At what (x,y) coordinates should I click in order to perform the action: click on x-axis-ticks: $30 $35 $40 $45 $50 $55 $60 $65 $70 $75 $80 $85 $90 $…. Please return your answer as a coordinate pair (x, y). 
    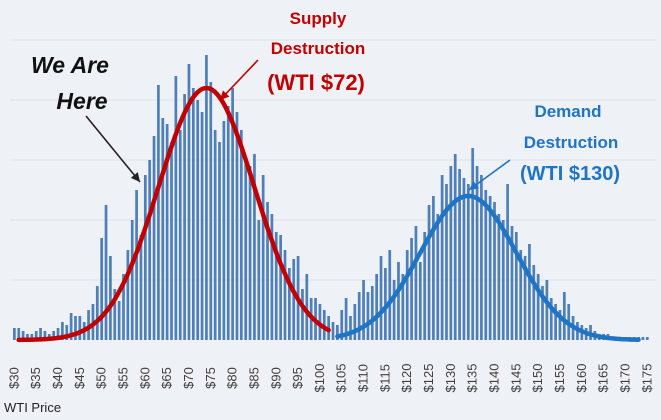
    Looking at the image, I should click on (330, 378).